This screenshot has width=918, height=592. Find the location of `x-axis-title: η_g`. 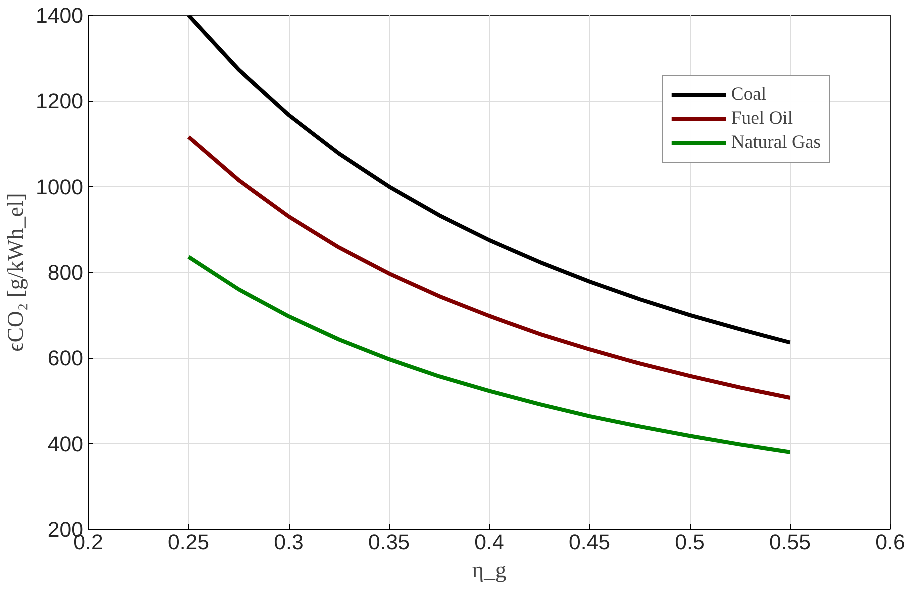

x-axis-title: η_g is located at coordinates (489, 570).